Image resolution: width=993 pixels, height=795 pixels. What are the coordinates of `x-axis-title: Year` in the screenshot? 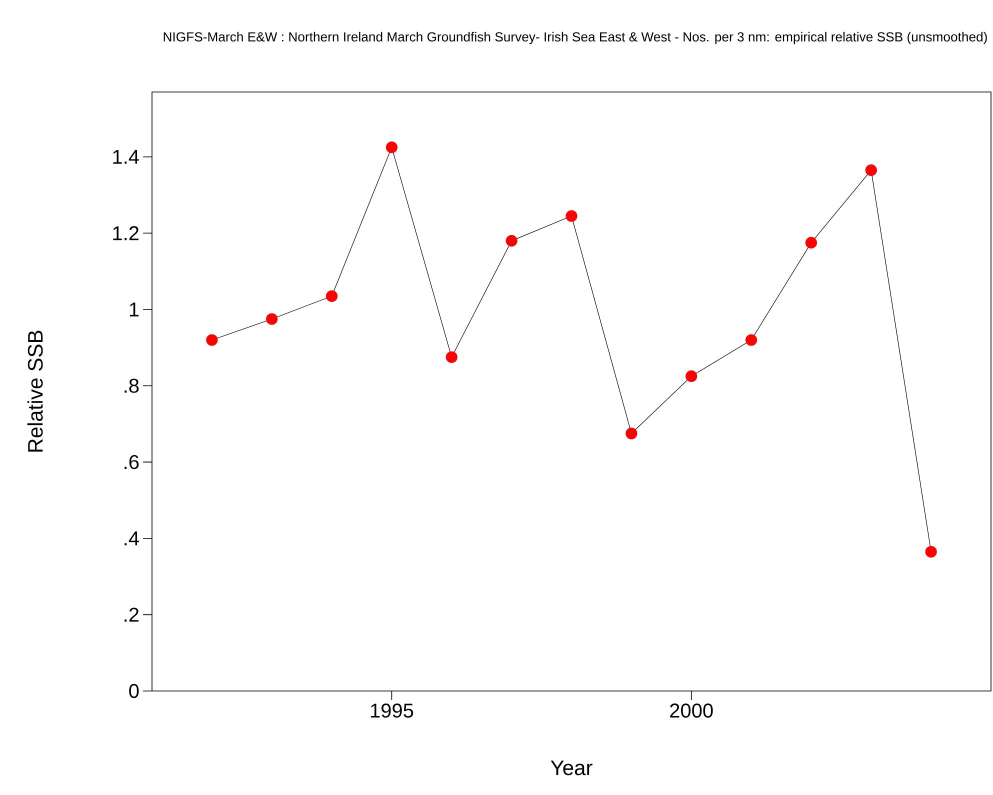 It's located at (571, 768).